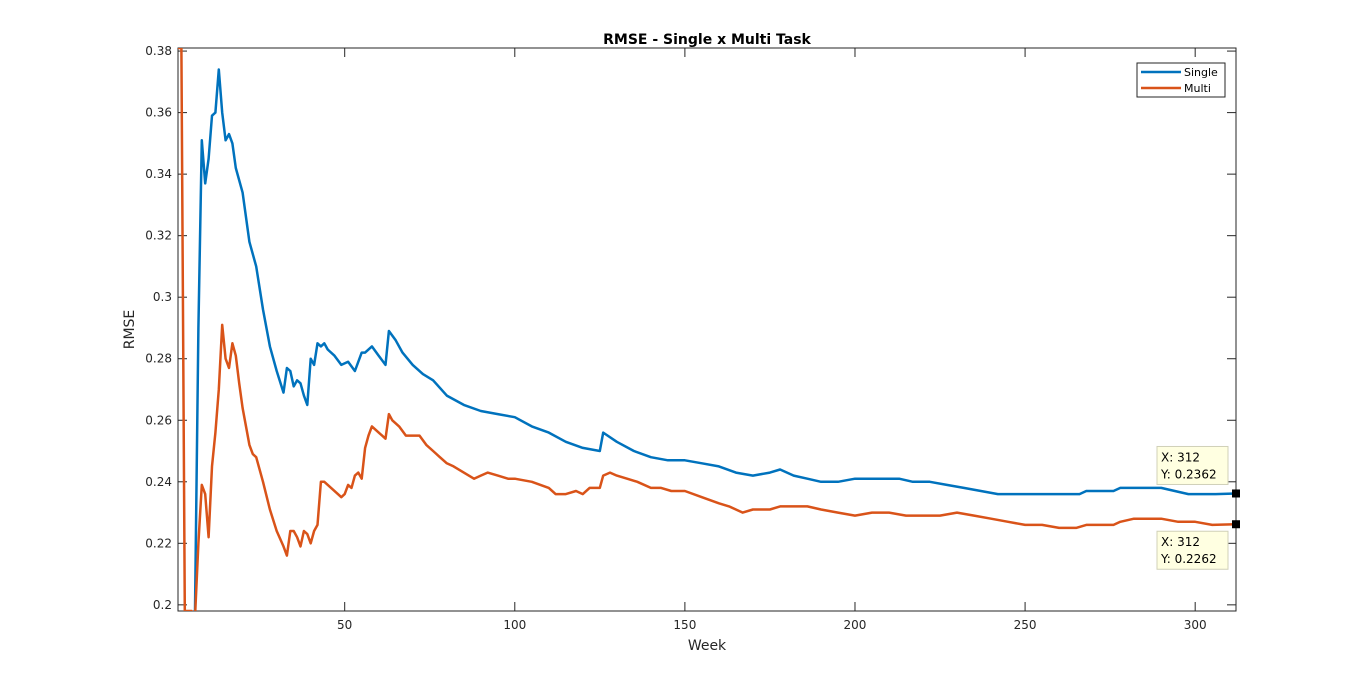 The image size is (1366, 688). I want to click on x-tick-label: 200, so click(855, 625).